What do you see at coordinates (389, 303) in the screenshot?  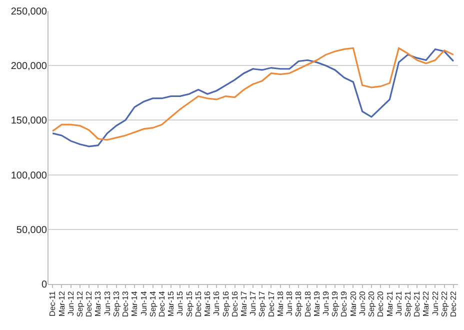 I see `x-tick-label: Mar-21` at bounding box center [389, 303].